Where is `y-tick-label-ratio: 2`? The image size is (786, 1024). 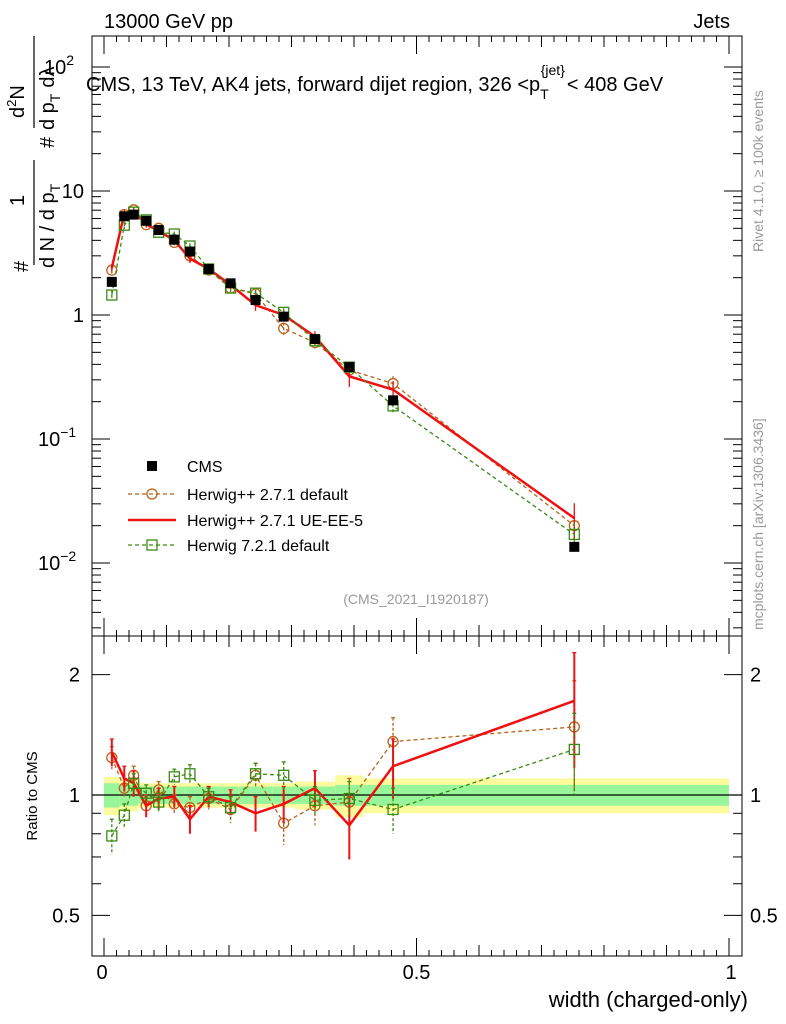 y-tick-label-ratio: 2 is located at coordinates (74, 676).